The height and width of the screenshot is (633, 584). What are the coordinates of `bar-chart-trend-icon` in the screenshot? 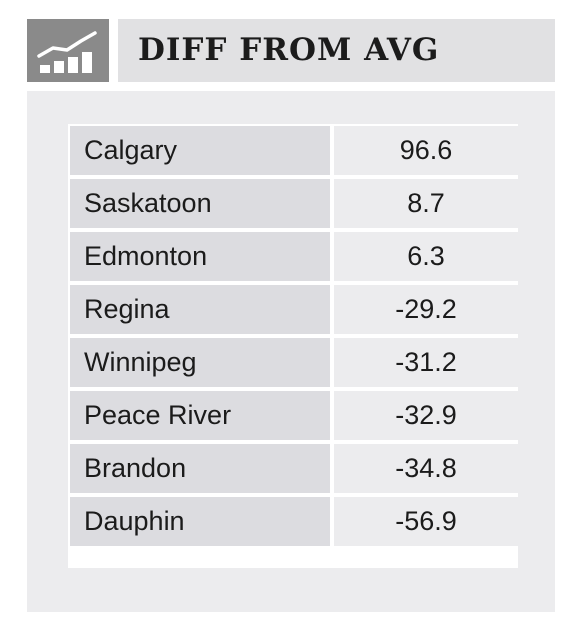 It's located at (67, 52).